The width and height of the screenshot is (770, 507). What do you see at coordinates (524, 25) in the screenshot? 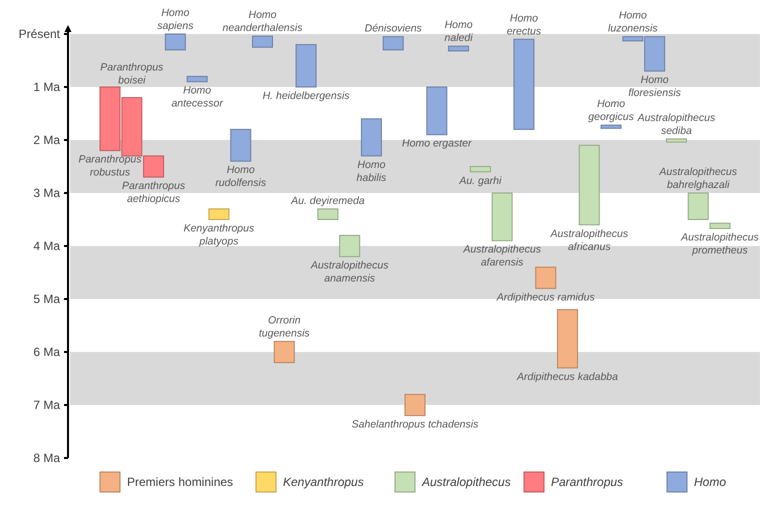
I see `x-tick-label: Homo erectus` at bounding box center [524, 25].